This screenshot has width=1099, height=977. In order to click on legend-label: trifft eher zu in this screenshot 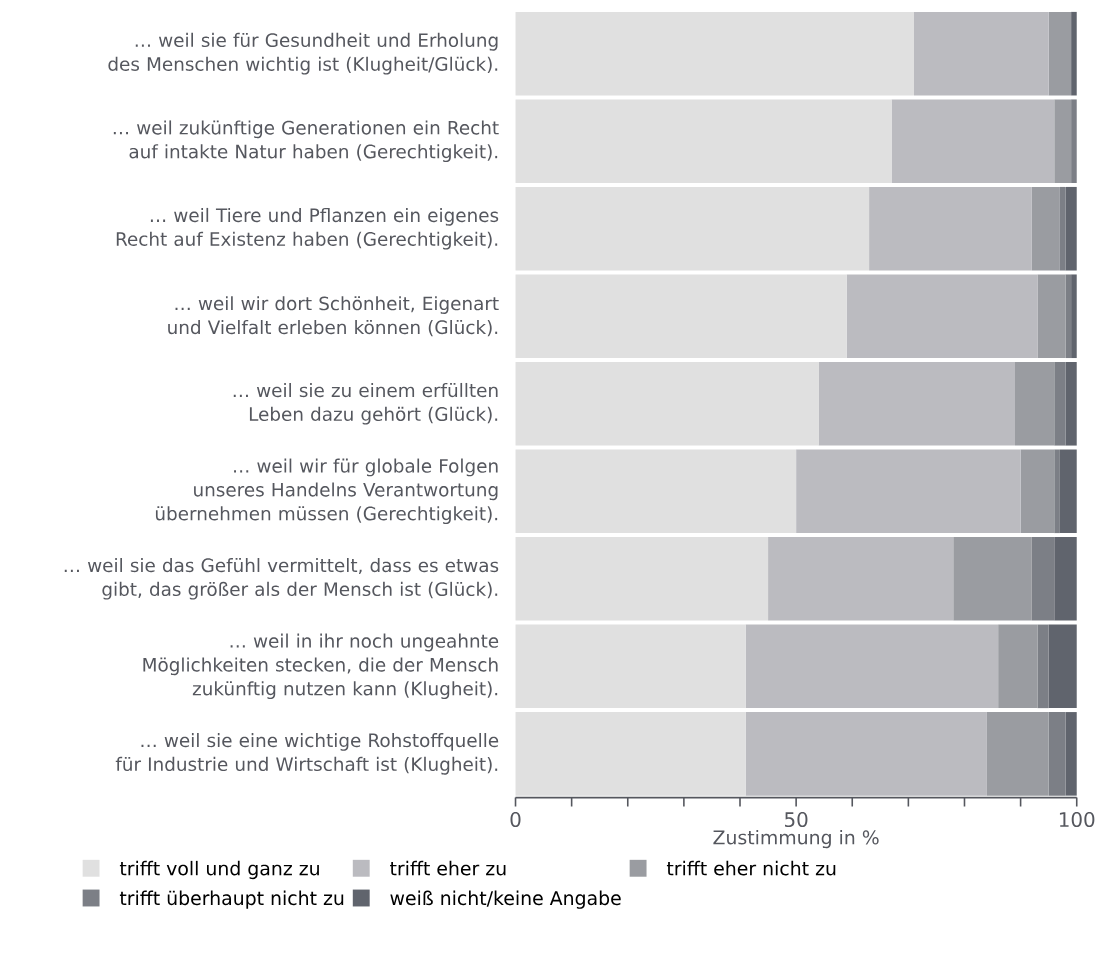, I will do `click(448, 868)`.